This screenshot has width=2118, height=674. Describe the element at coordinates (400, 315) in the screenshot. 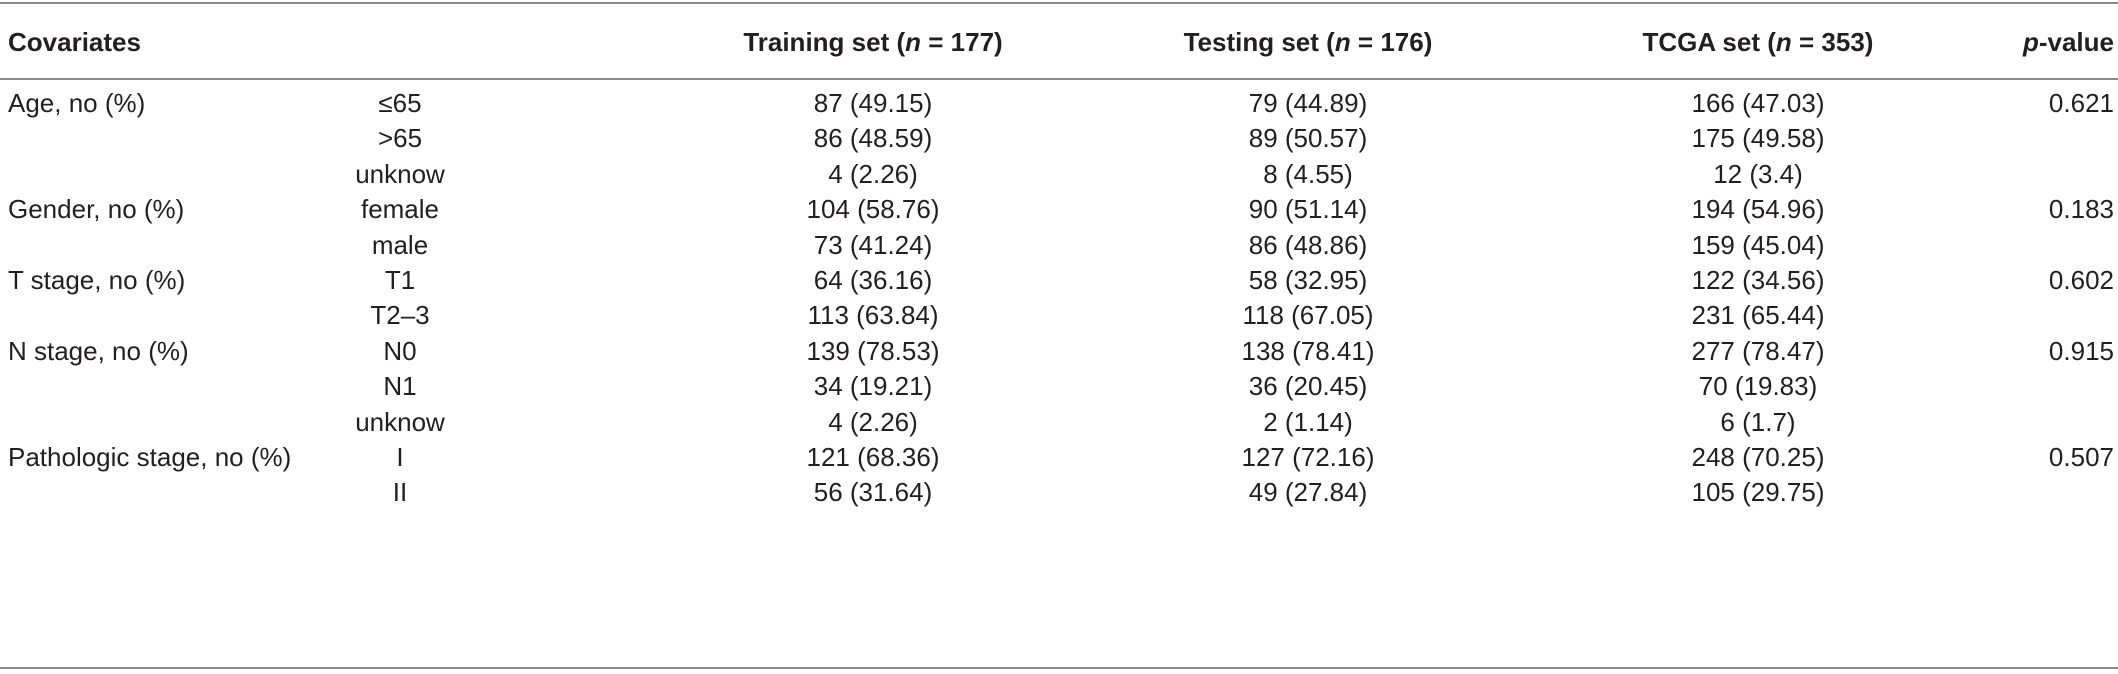

I see `level-cell: T2–3` at that location.